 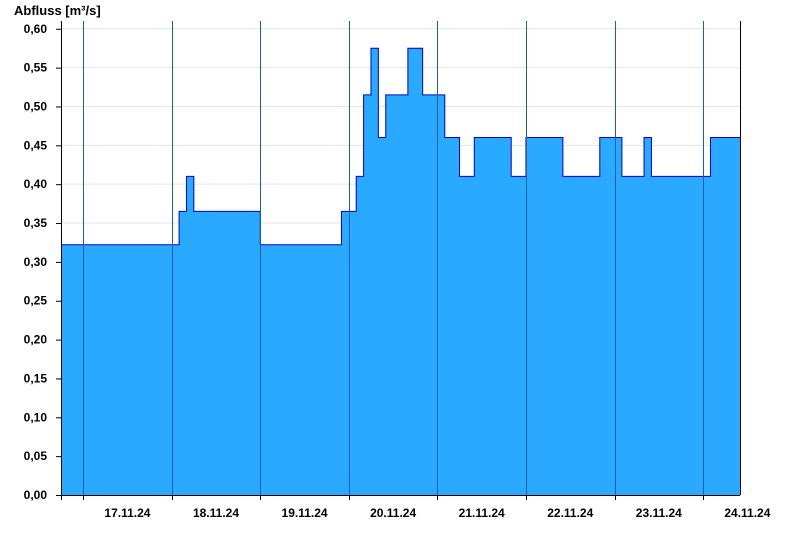 I want to click on y-tick-label: 0,10, so click(x=36, y=417).